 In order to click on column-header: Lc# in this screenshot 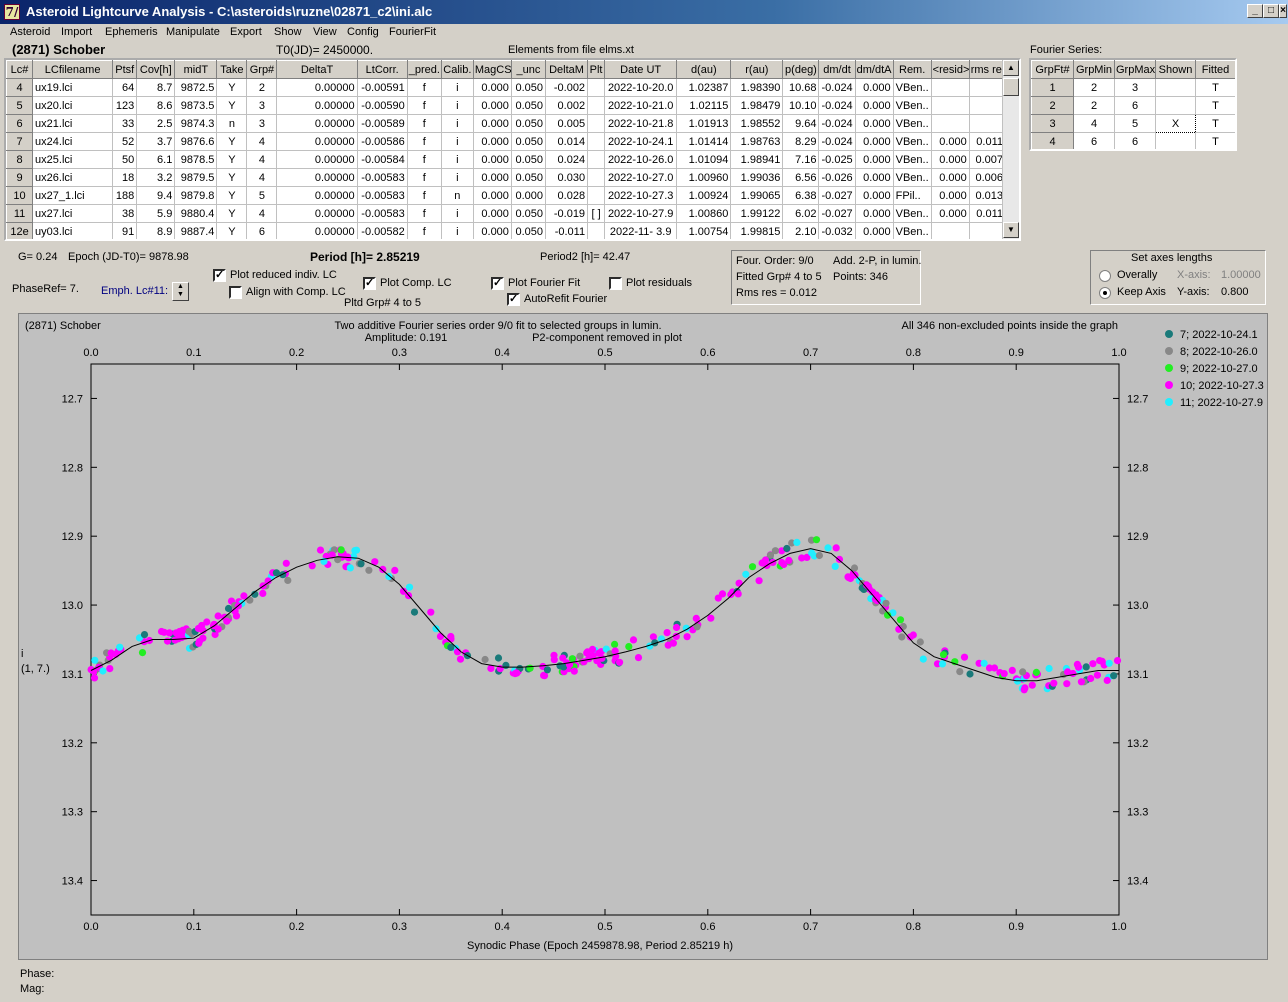, I will do `click(20, 69)`.